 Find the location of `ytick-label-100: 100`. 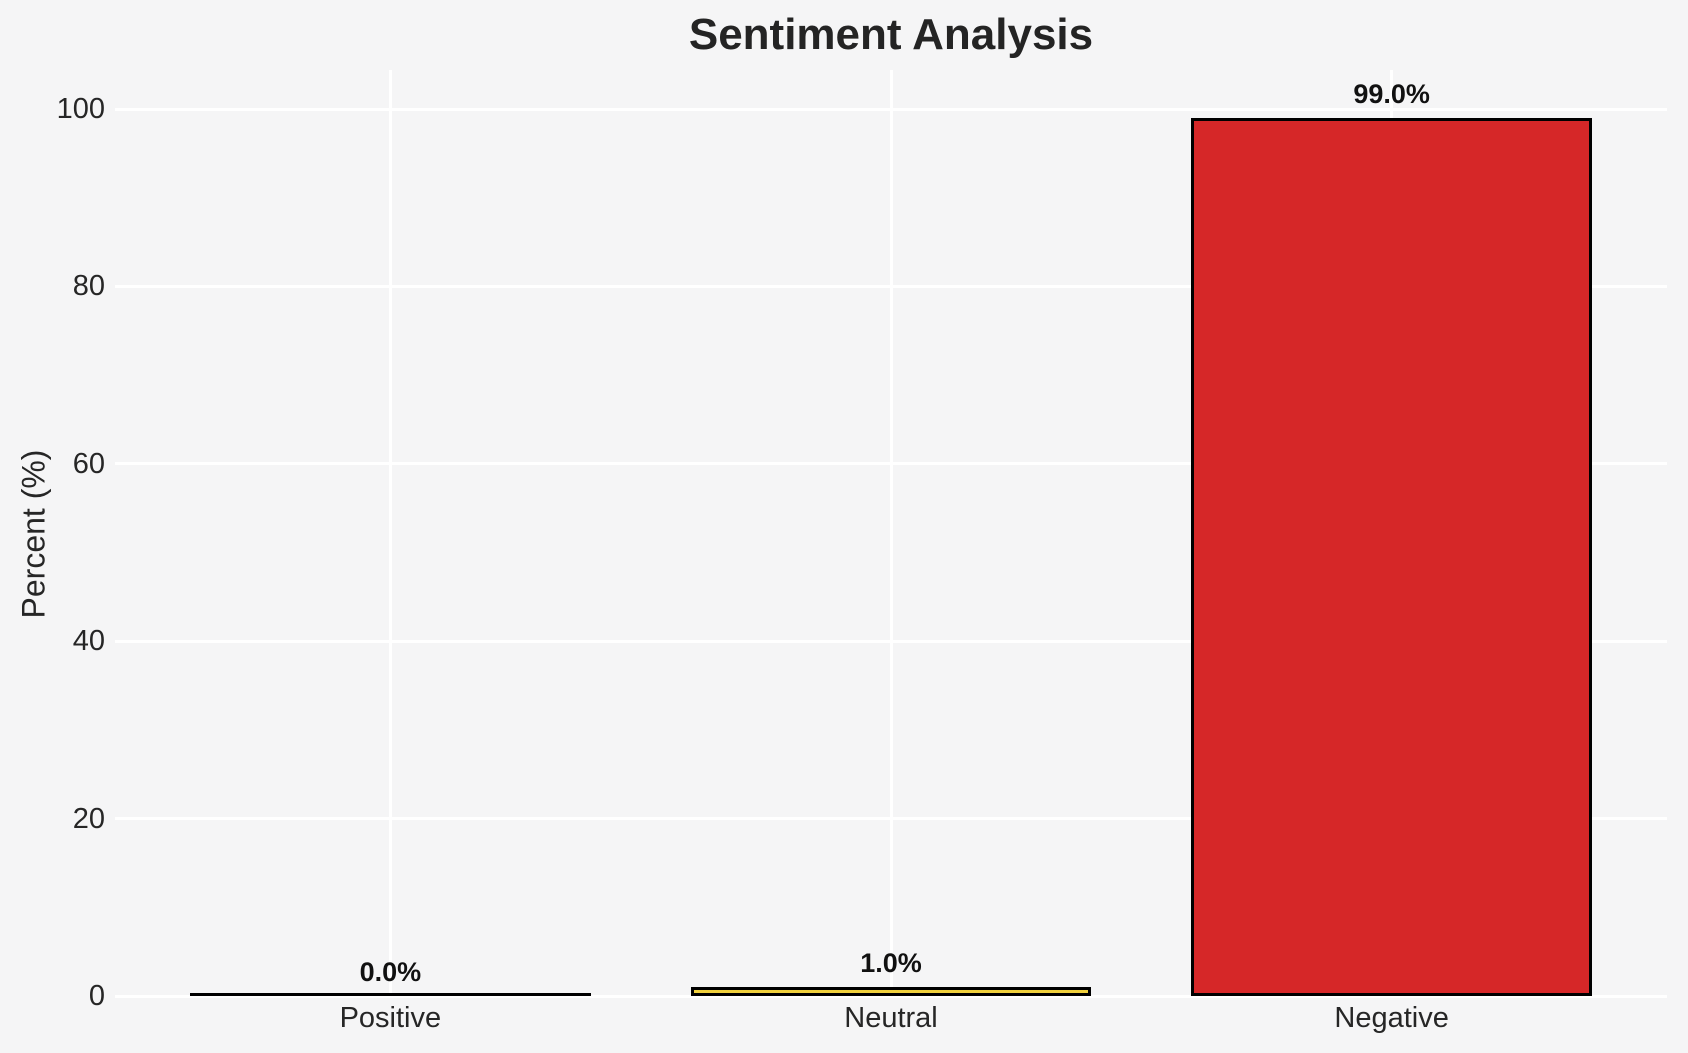

ytick-label-100: 100 is located at coordinates (80, 109).